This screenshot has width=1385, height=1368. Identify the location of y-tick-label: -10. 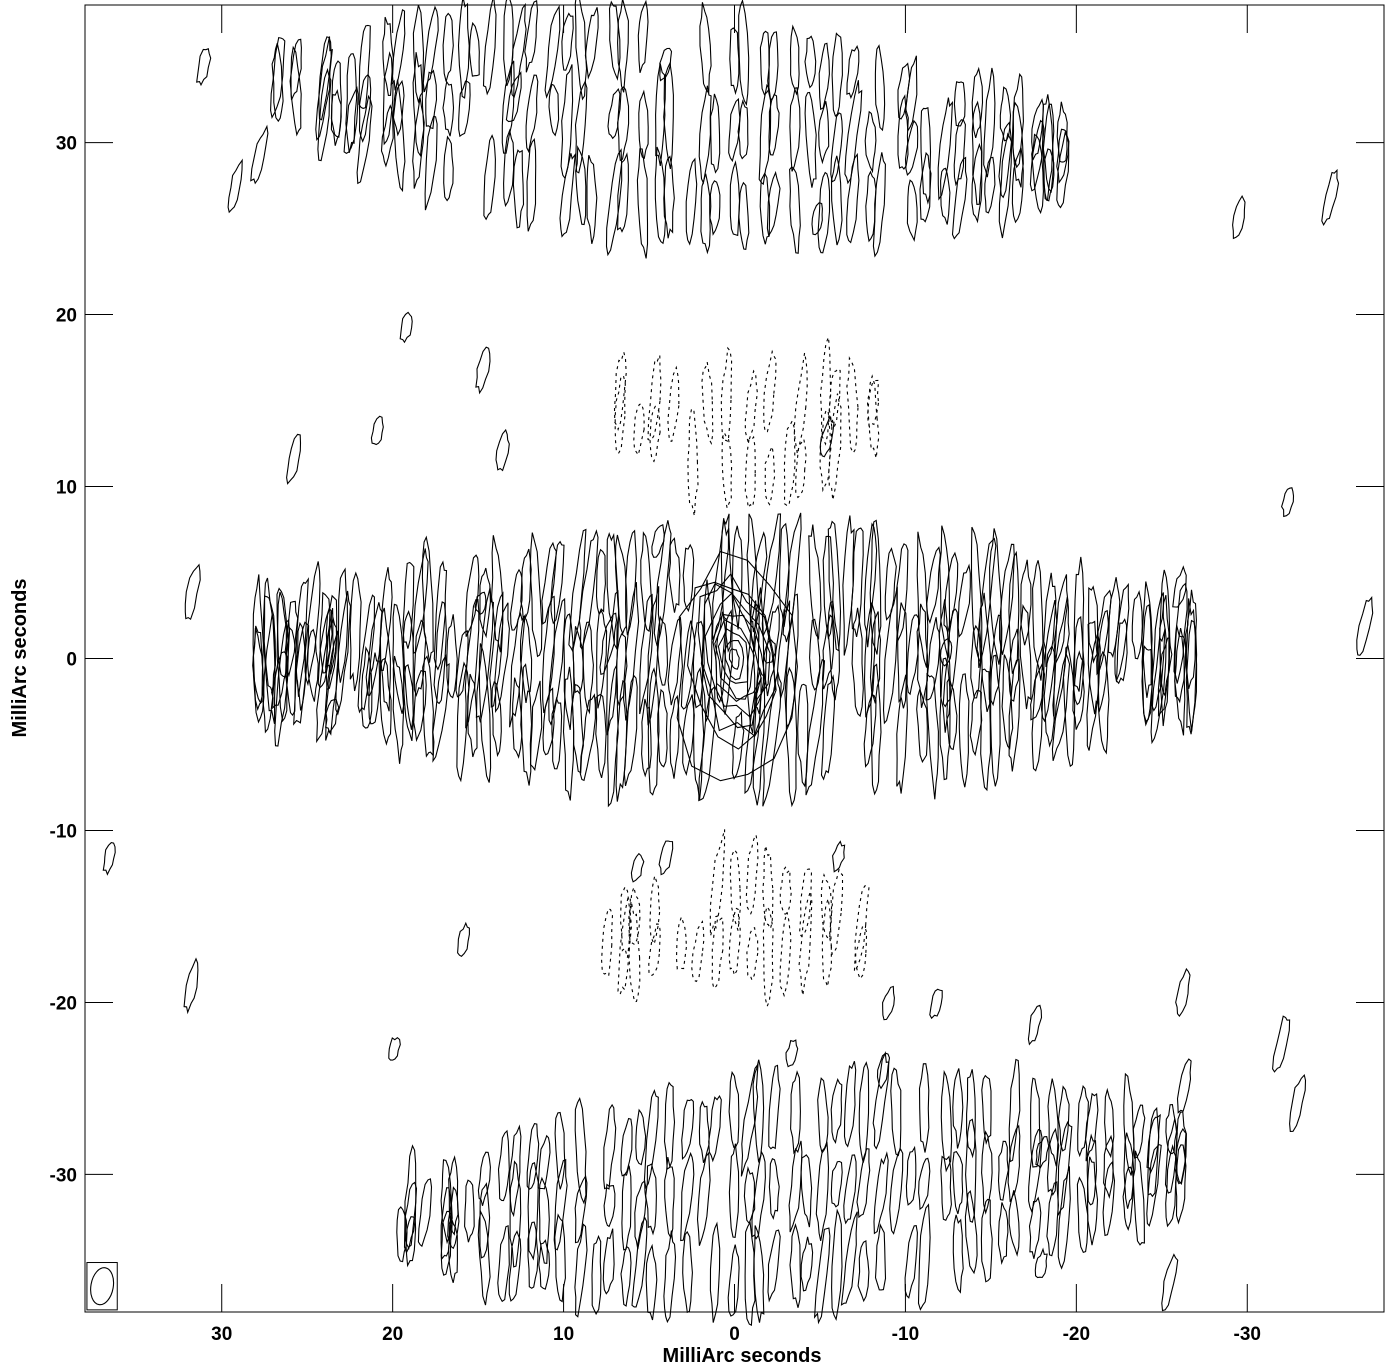
(63, 831).